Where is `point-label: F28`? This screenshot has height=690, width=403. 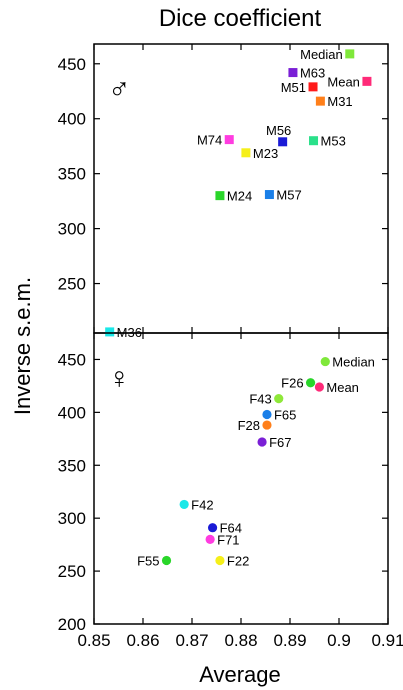
point-label: F28 is located at coordinates (249, 425).